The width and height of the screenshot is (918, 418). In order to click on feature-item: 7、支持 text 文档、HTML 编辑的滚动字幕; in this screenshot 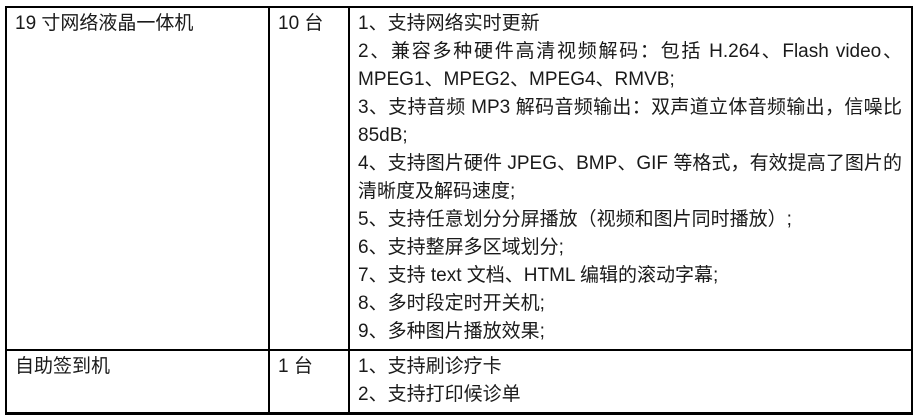, I will do `click(538, 275)`.